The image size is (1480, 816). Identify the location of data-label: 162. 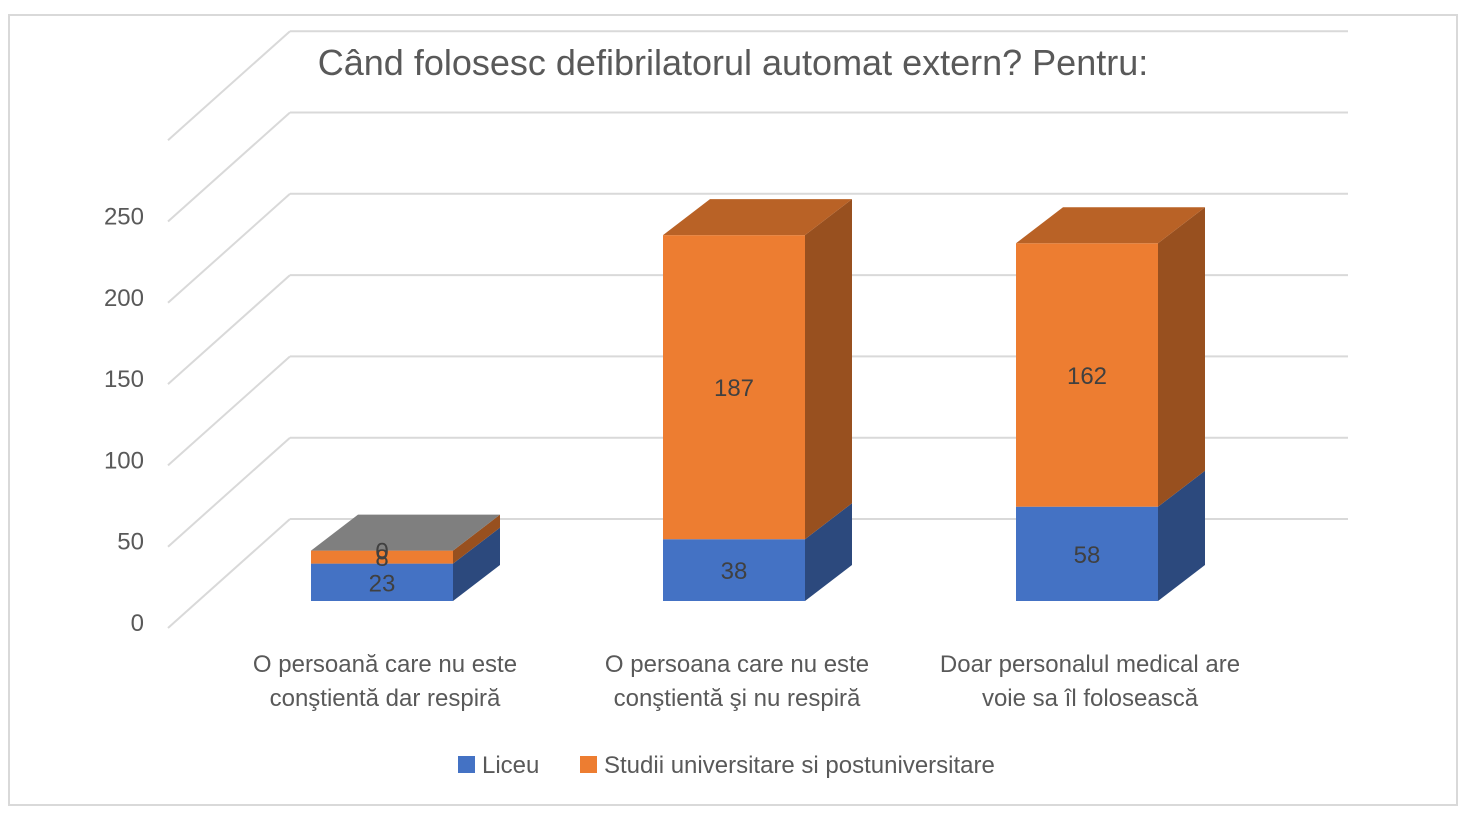
(1087, 376).